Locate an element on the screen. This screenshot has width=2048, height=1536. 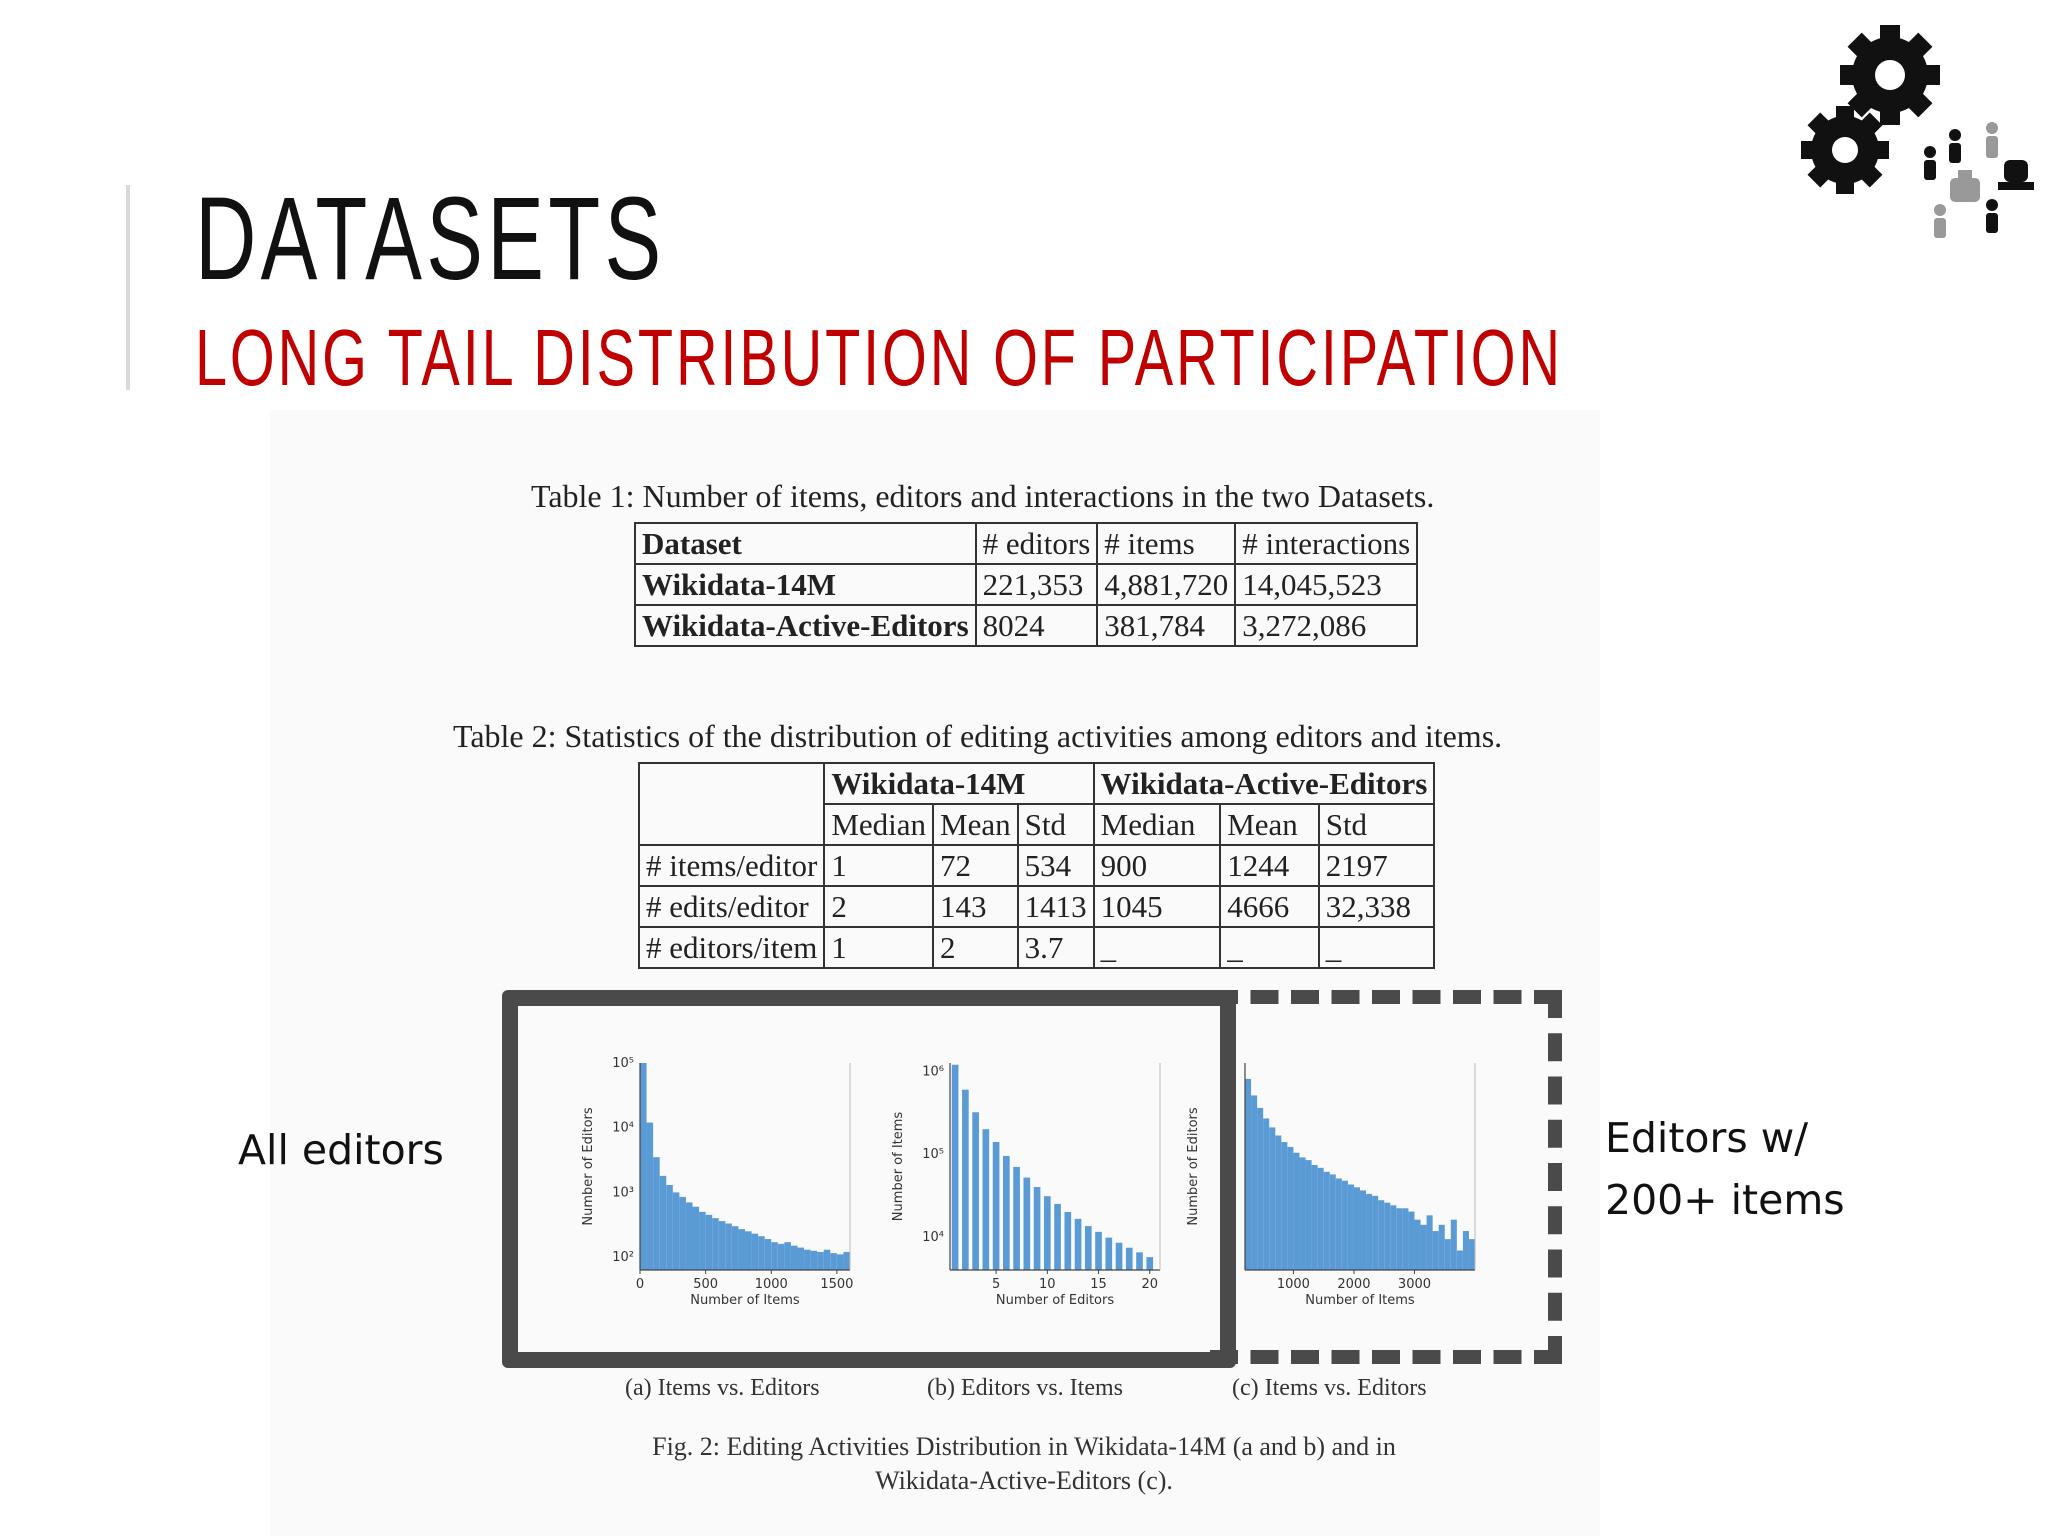
table-cell: Wikidata-Active-Editors is located at coordinates (805, 625).